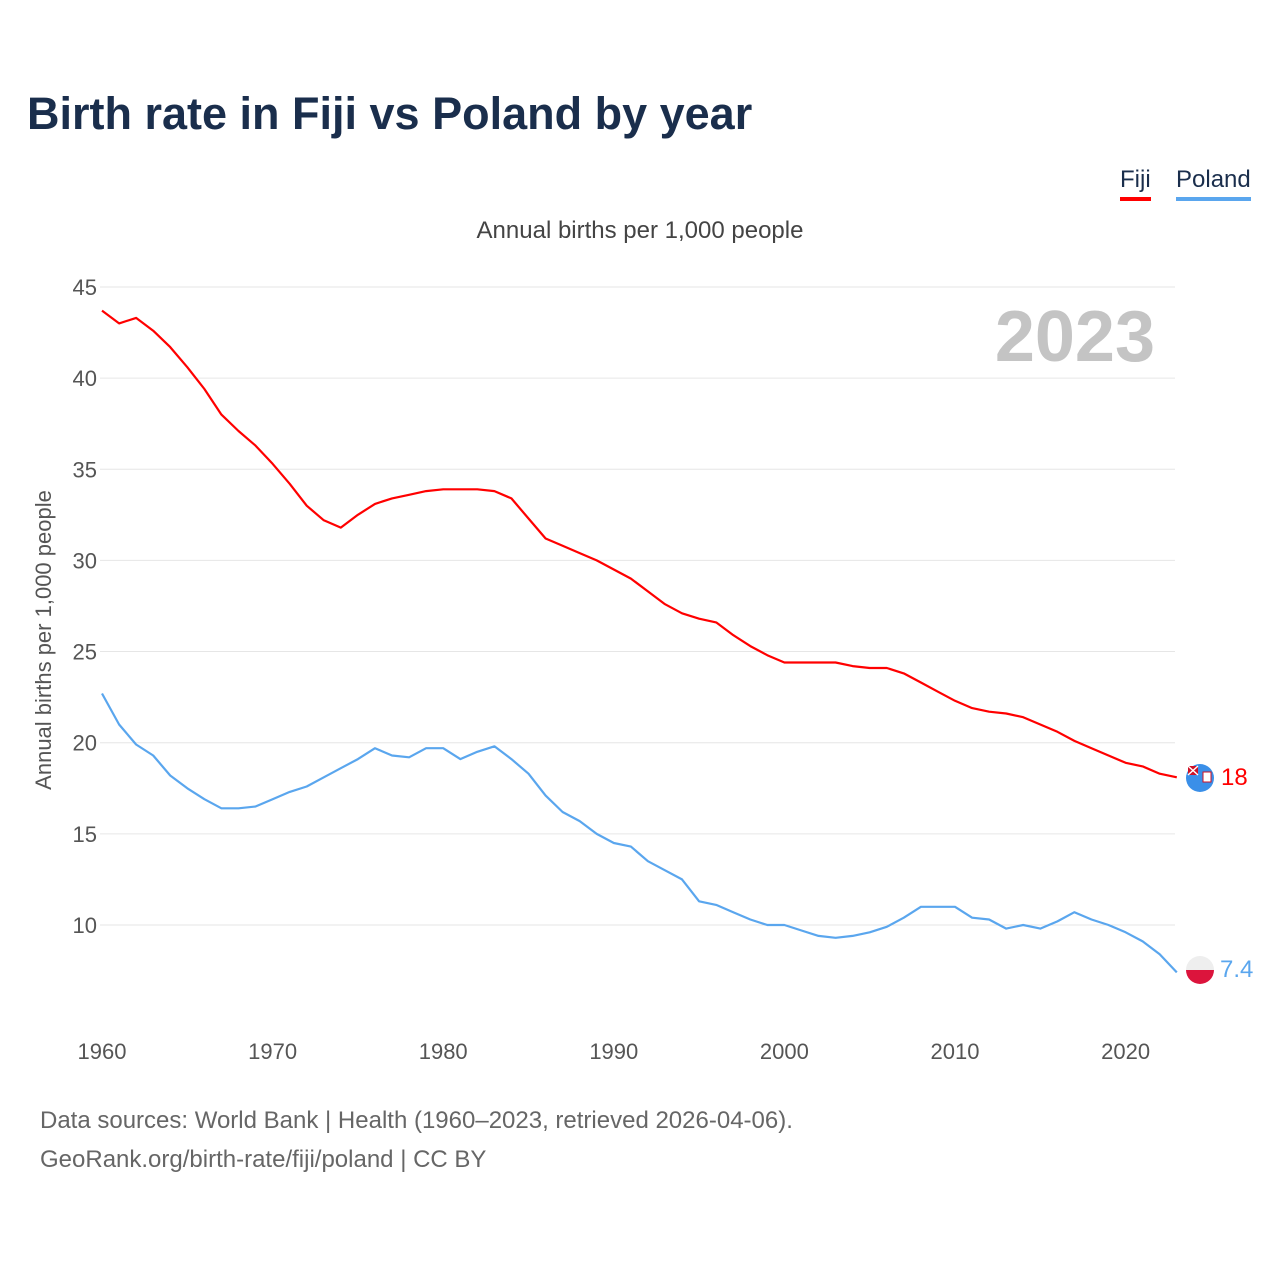  Describe the element at coordinates (43, 640) in the screenshot. I see `y-axis-label: Annual births per 1,000 people` at that location.